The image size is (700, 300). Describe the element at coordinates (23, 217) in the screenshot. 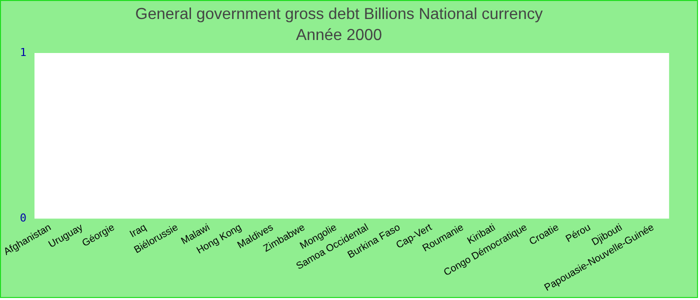

I see `y-tick-label: 0` at that location.